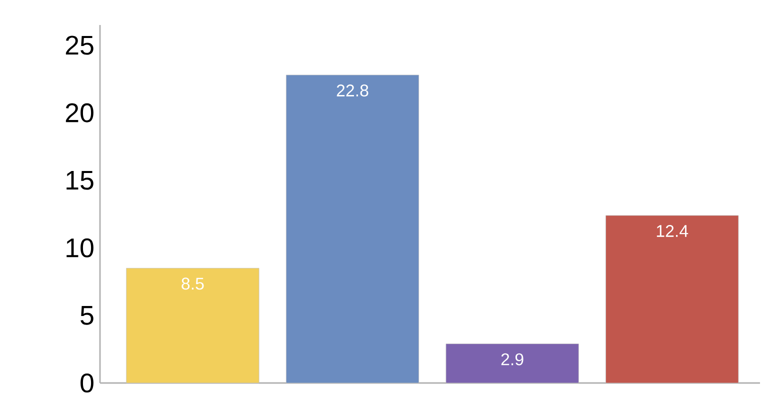  Describe the element at coordinates (87, 315) in the screenshot. I see `y-tick-label: 5` at that location.